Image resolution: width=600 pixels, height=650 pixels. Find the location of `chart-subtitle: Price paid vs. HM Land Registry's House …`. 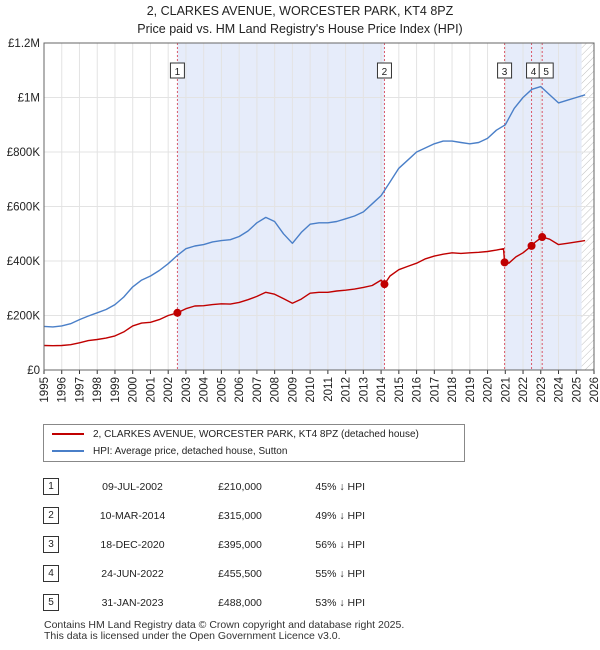

chart-subtitle: Price paid vs. HM Land Registry's House … is located at coordinates (299, 29).